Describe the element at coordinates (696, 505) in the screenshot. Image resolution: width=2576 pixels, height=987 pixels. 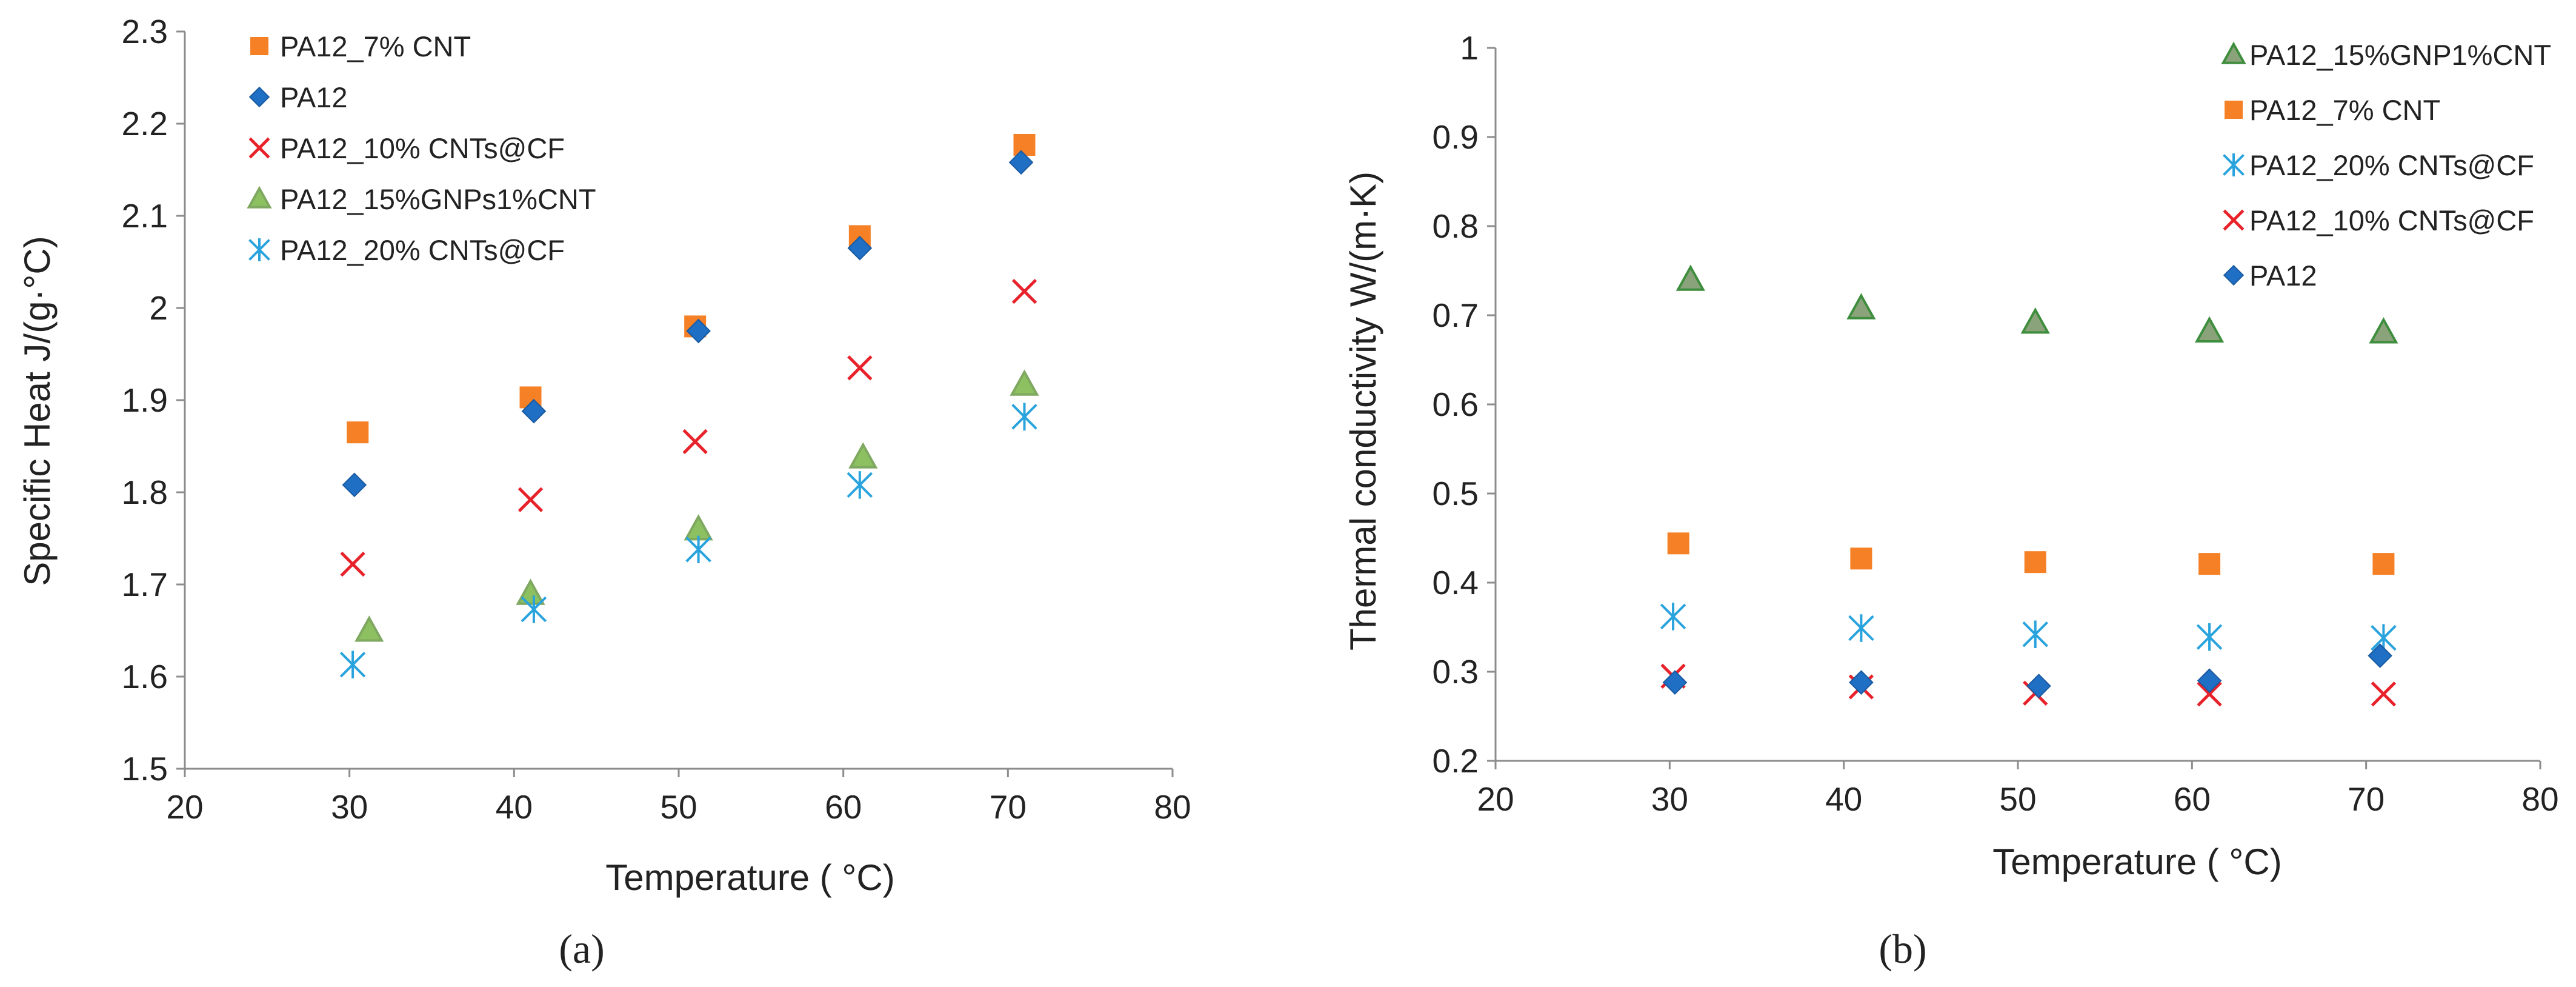
I see `chart-a-series-pa12-15-gnps1-cnt` at that location.